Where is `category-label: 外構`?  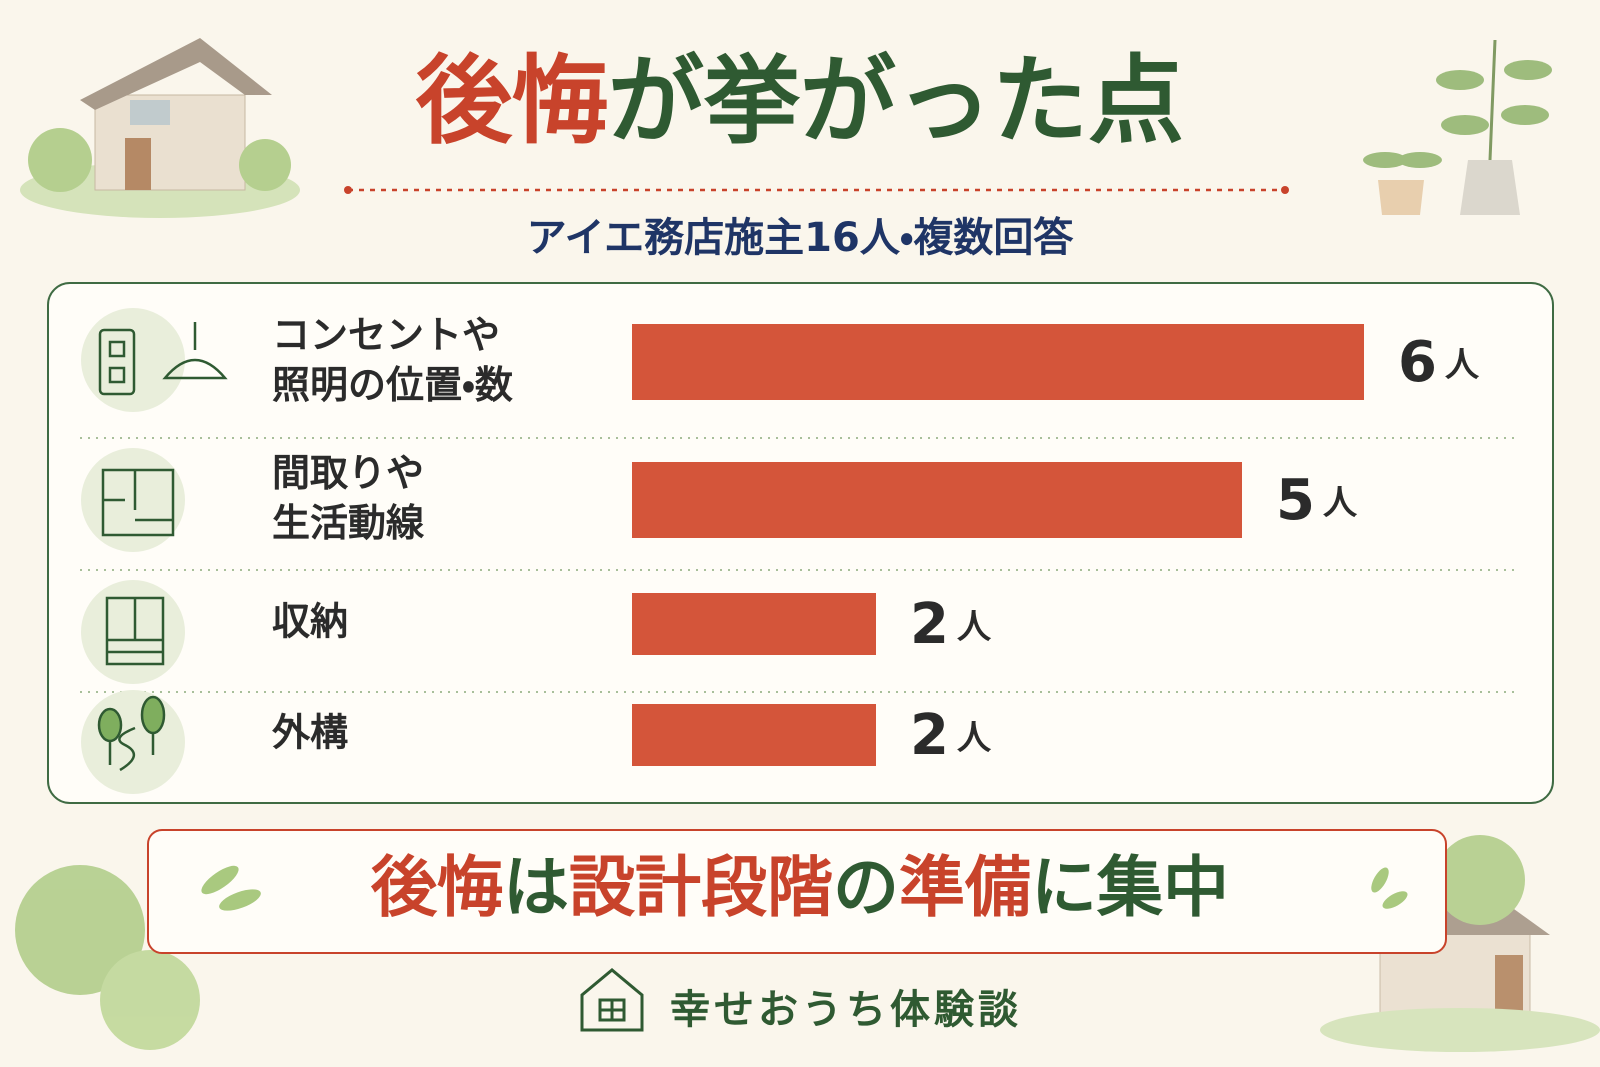
category-label: 外構 is located at coordinates (310, 733).